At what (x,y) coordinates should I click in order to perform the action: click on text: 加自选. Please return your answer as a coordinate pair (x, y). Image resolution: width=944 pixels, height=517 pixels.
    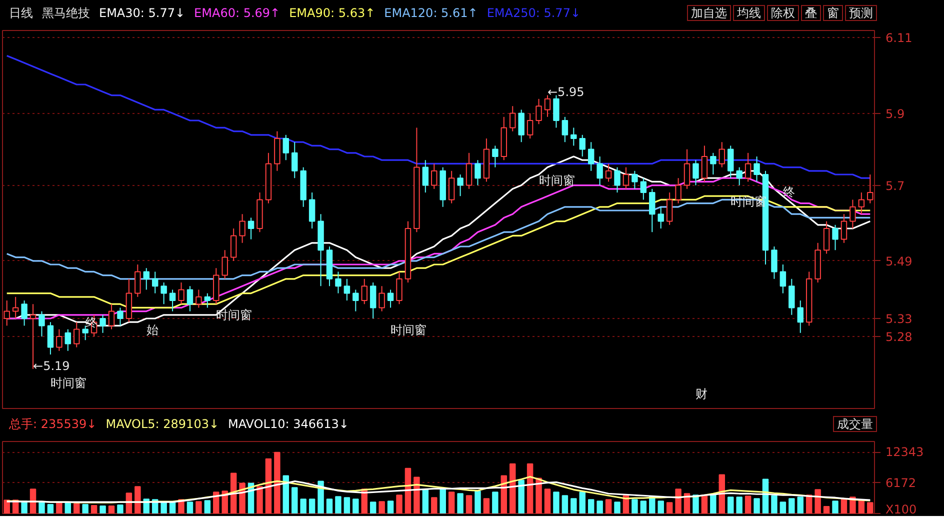
    Looking at the image, I should click on (709, 13).